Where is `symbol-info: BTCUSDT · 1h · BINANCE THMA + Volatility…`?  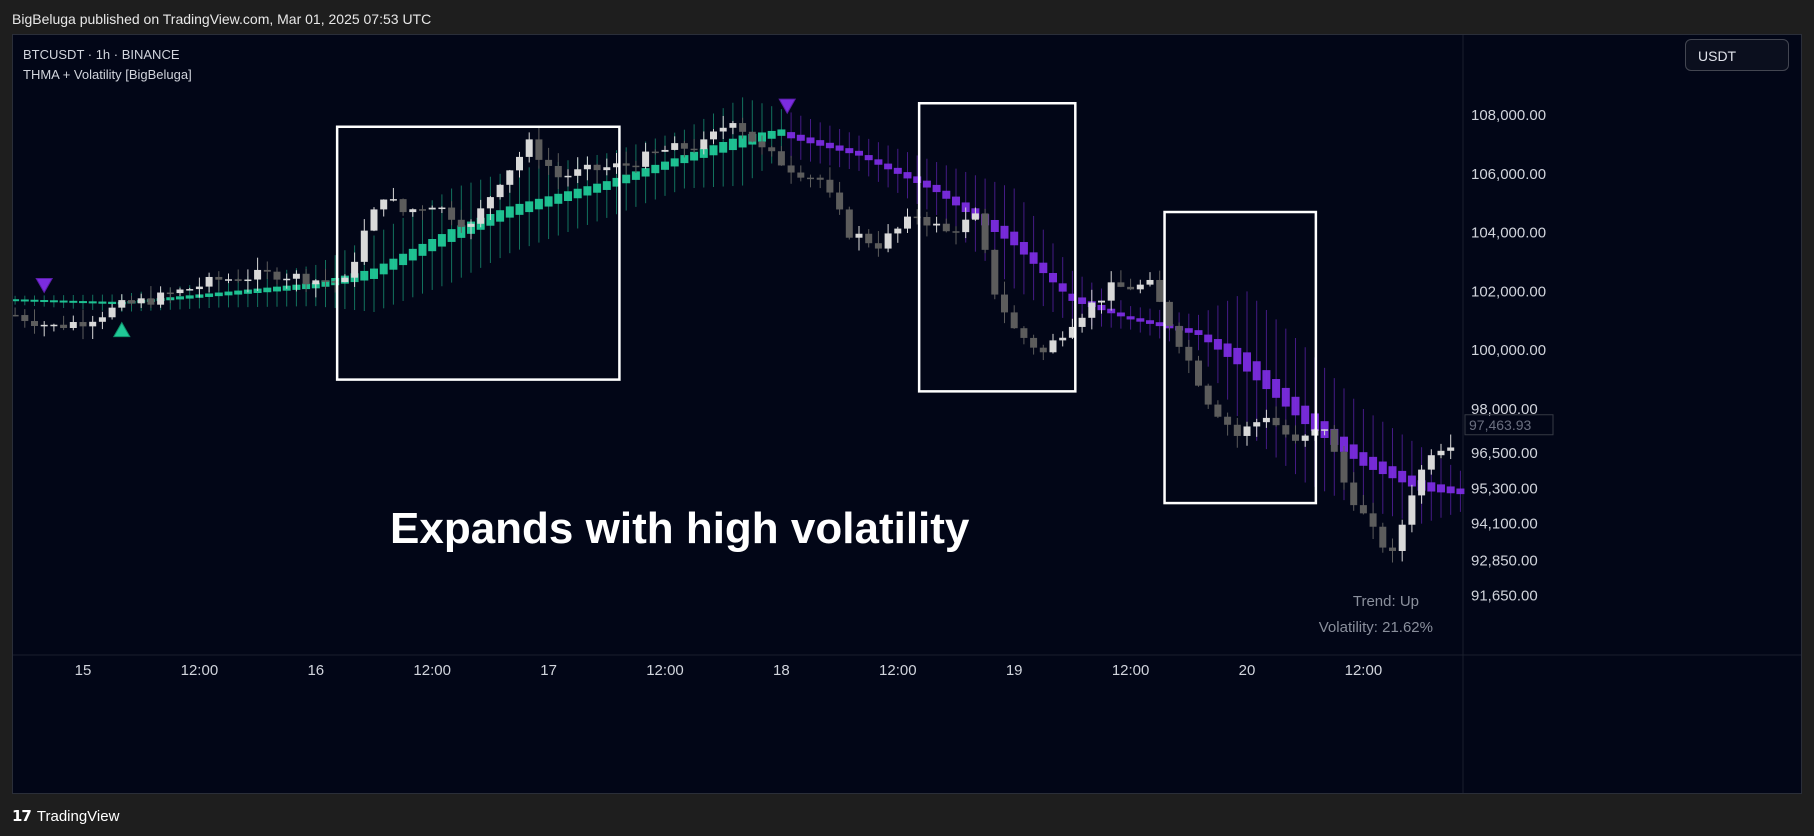
symbol-info: BTCUSDT · 1h · BINANCE THMA + Volatility… is located at coordinates (107, 65).